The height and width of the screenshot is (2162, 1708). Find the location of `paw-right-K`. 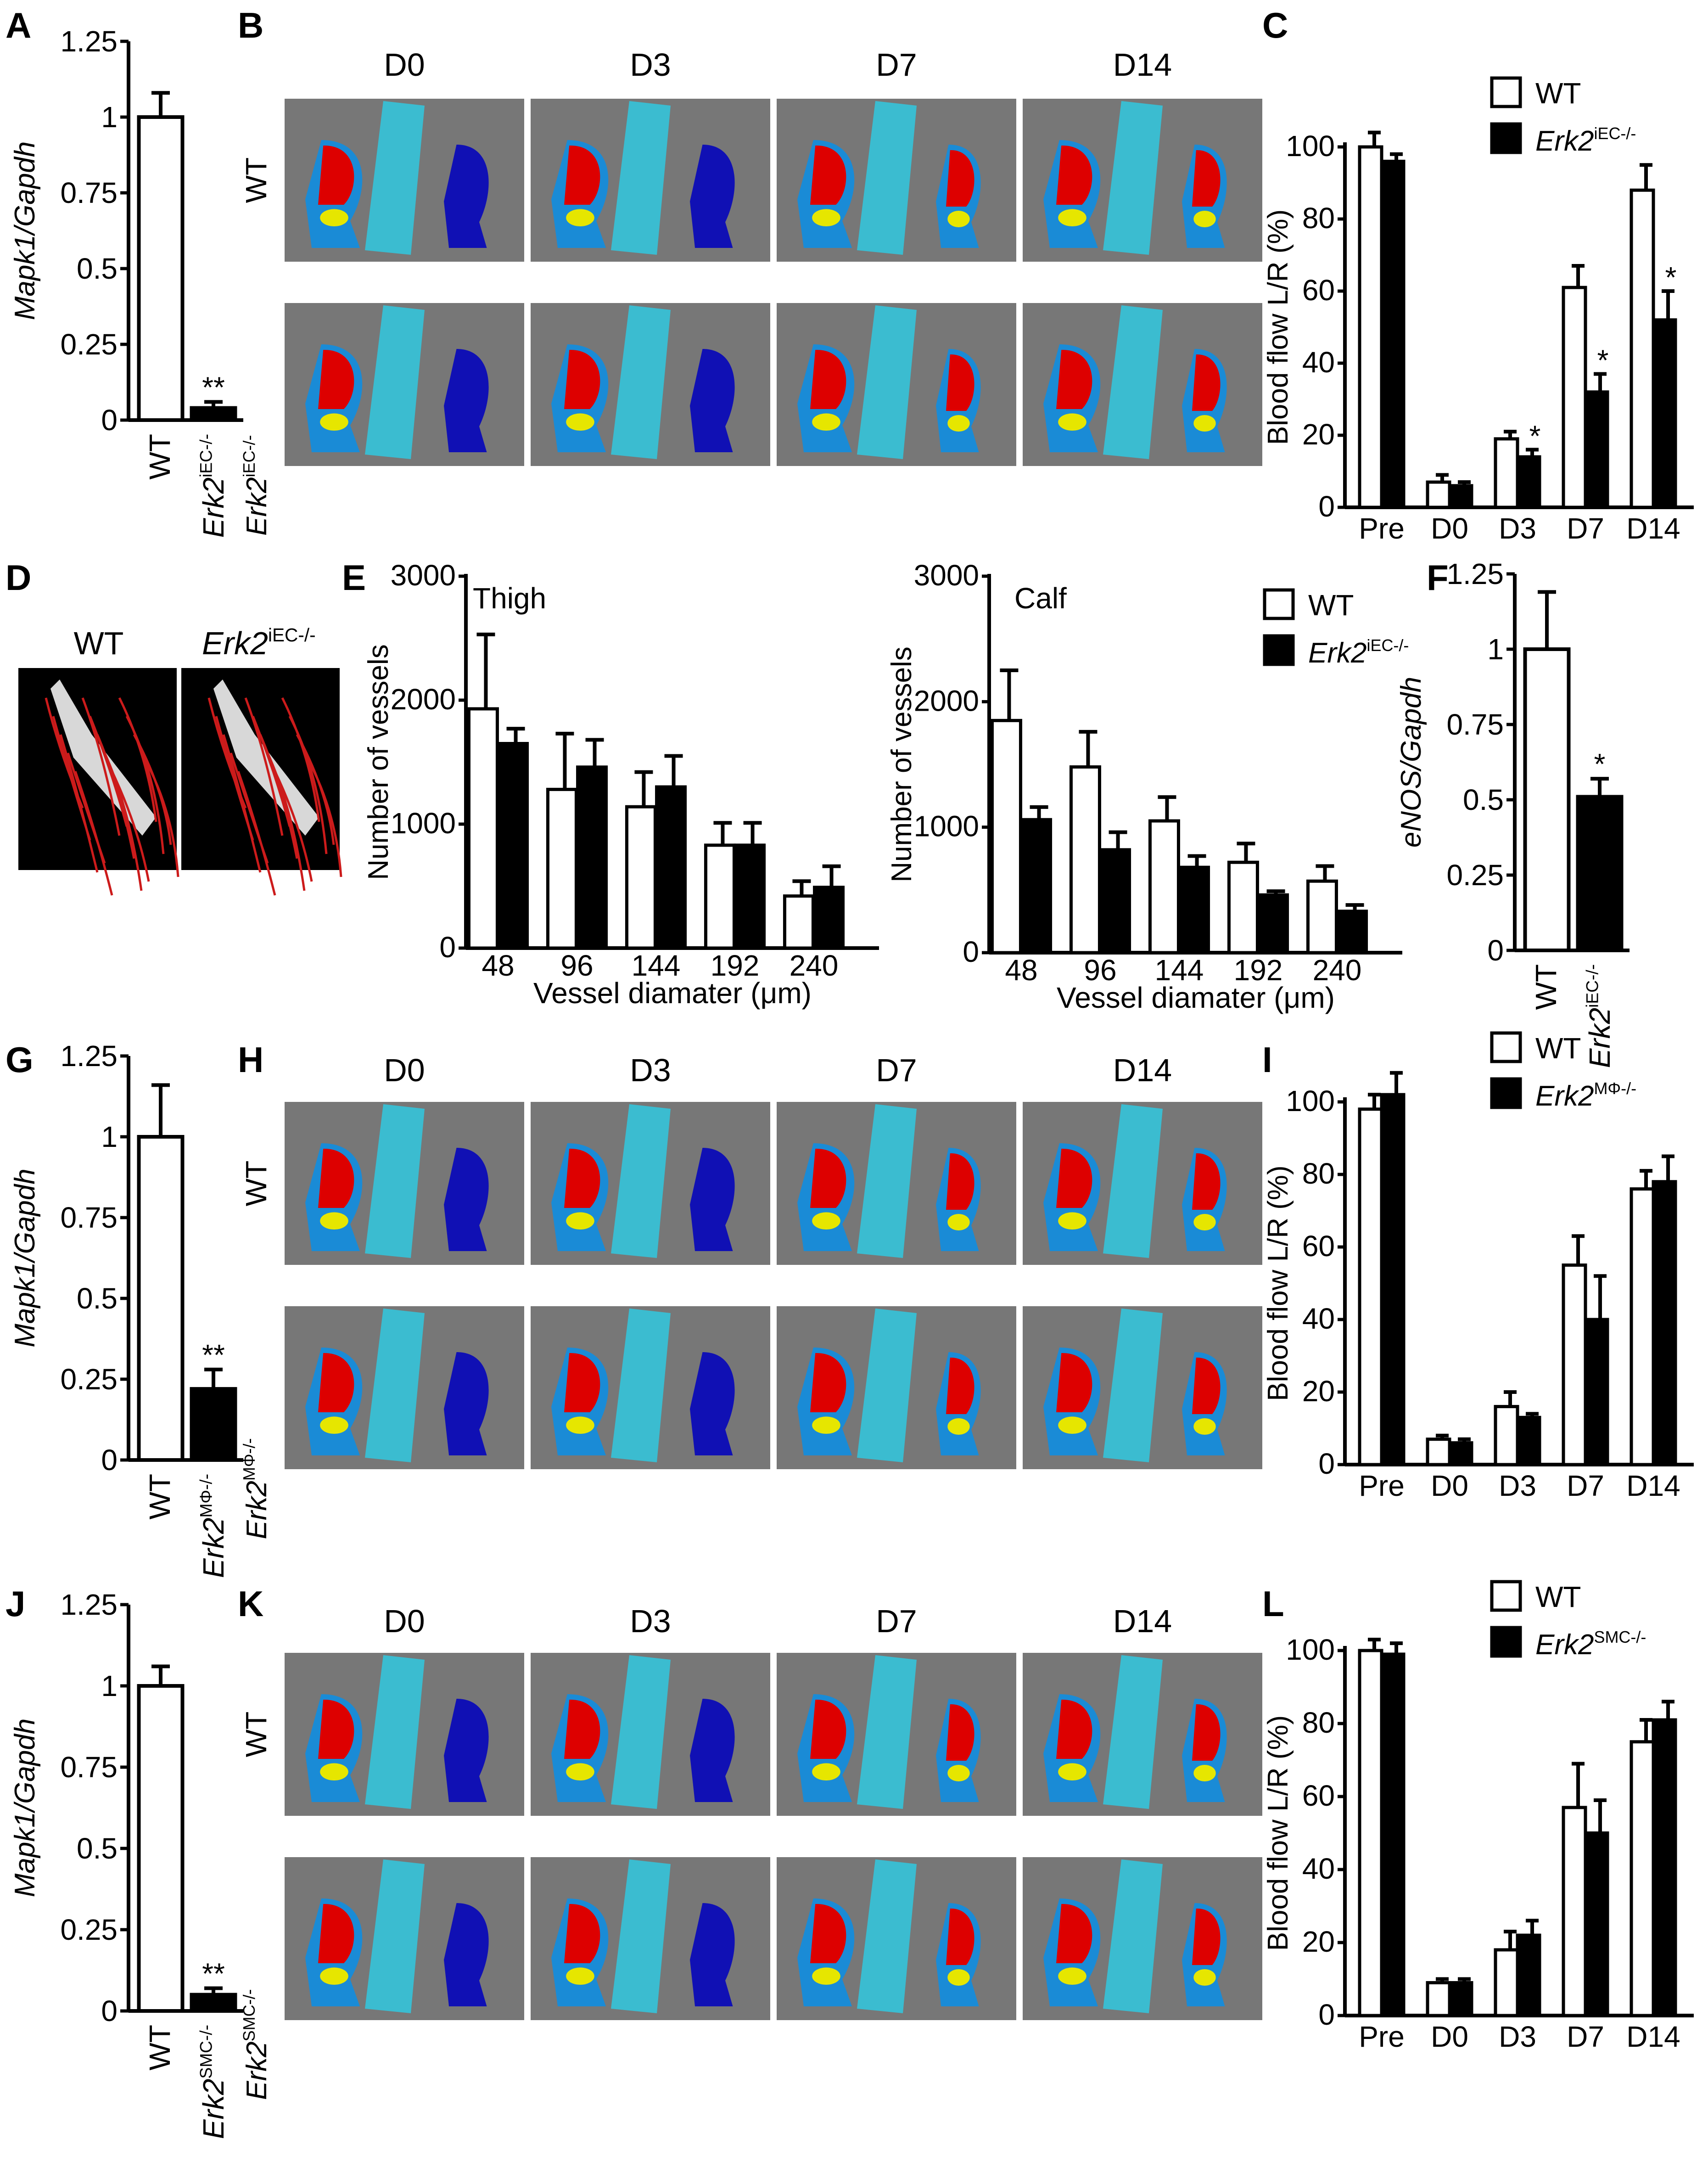

paw-right-K is located at coordinates (466, 1750).